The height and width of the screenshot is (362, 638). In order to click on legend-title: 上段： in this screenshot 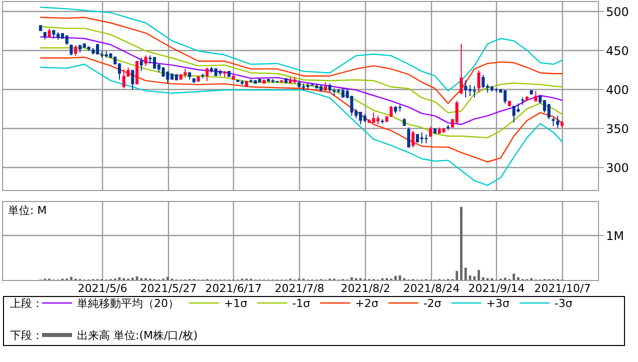, I will do `click(26, 303)`.